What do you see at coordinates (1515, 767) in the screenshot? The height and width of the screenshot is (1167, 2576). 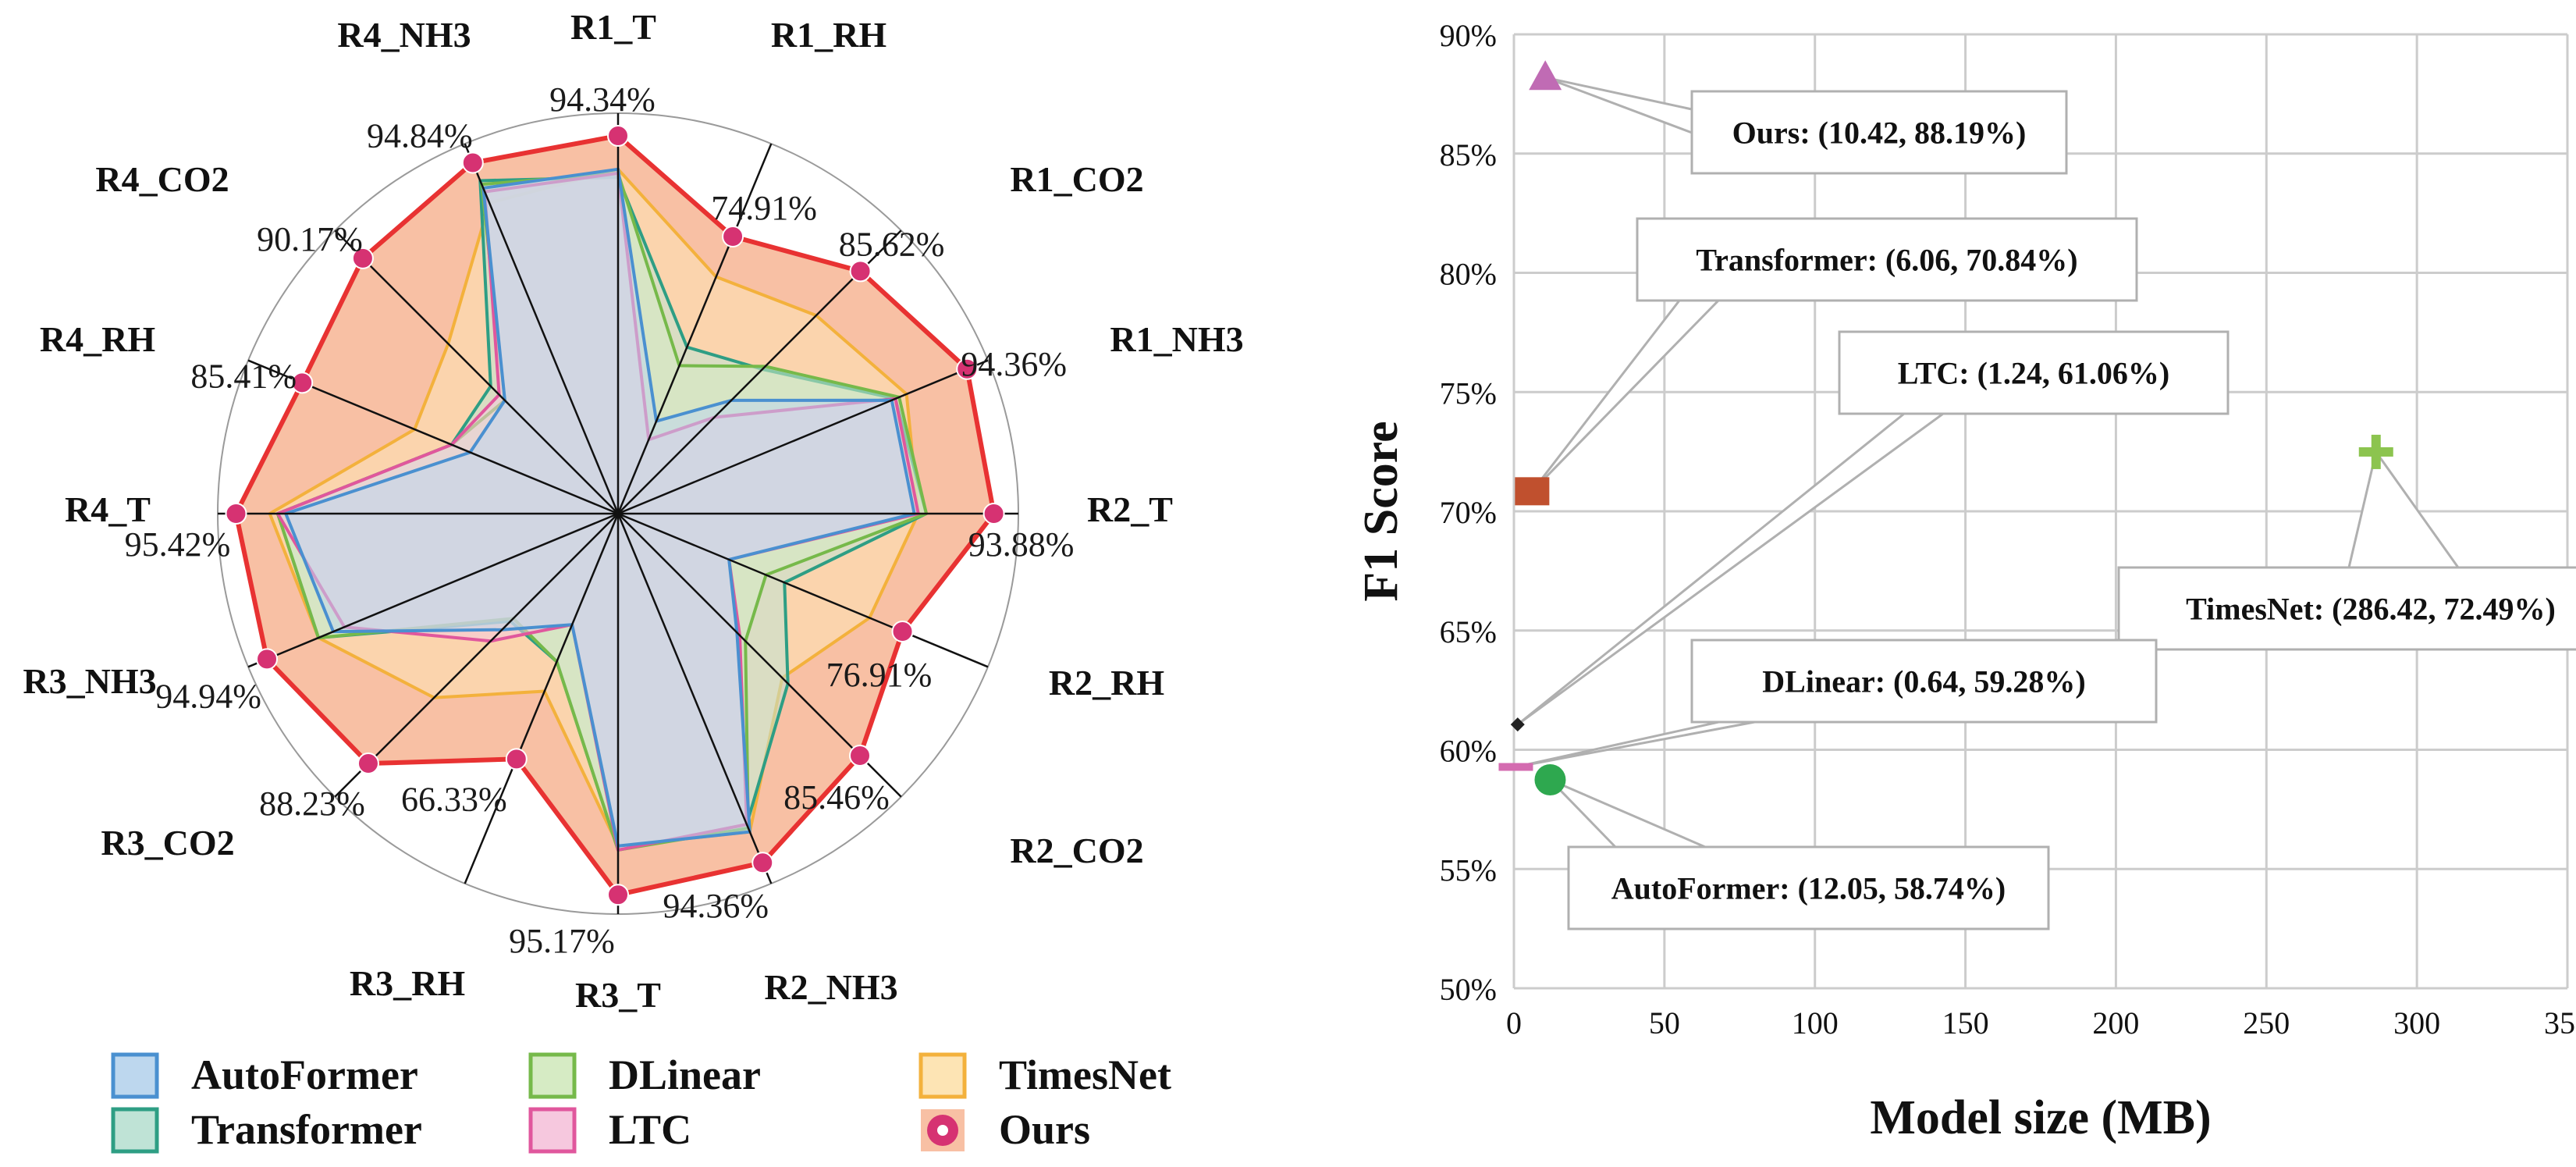 I see `scatter-point-dlinear` at bounding box center [1515, 767].